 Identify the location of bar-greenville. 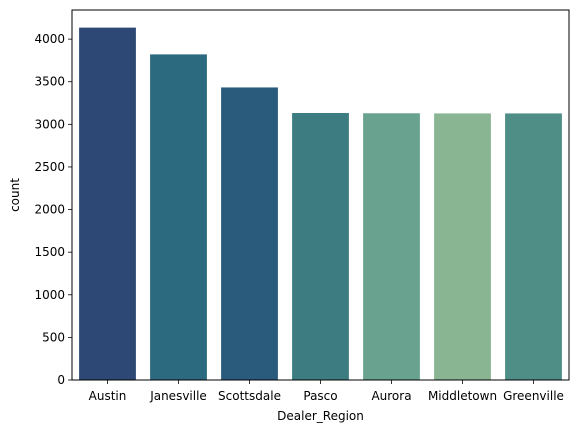
(533, 247).